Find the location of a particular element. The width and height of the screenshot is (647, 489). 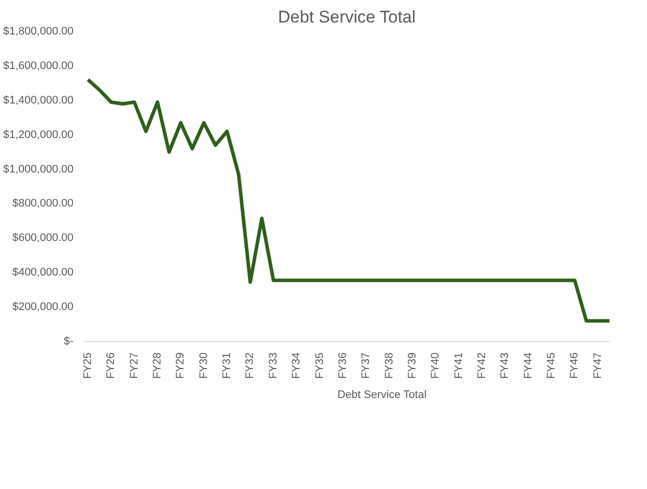

x-tick-label: FY45 is located at coordinates (552, 365).